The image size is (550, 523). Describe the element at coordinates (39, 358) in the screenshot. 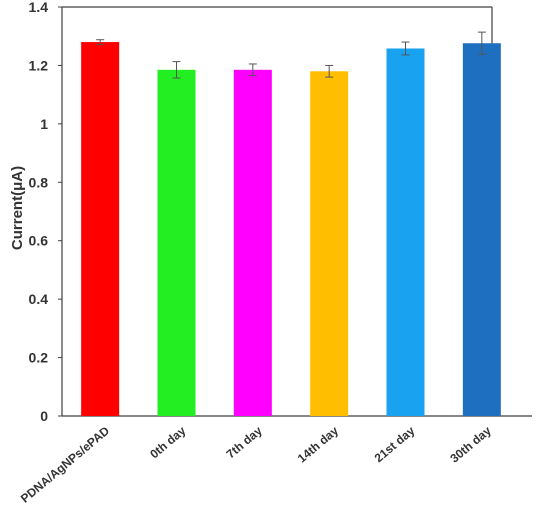

I see `y-tick-label: 0.2` at that location.